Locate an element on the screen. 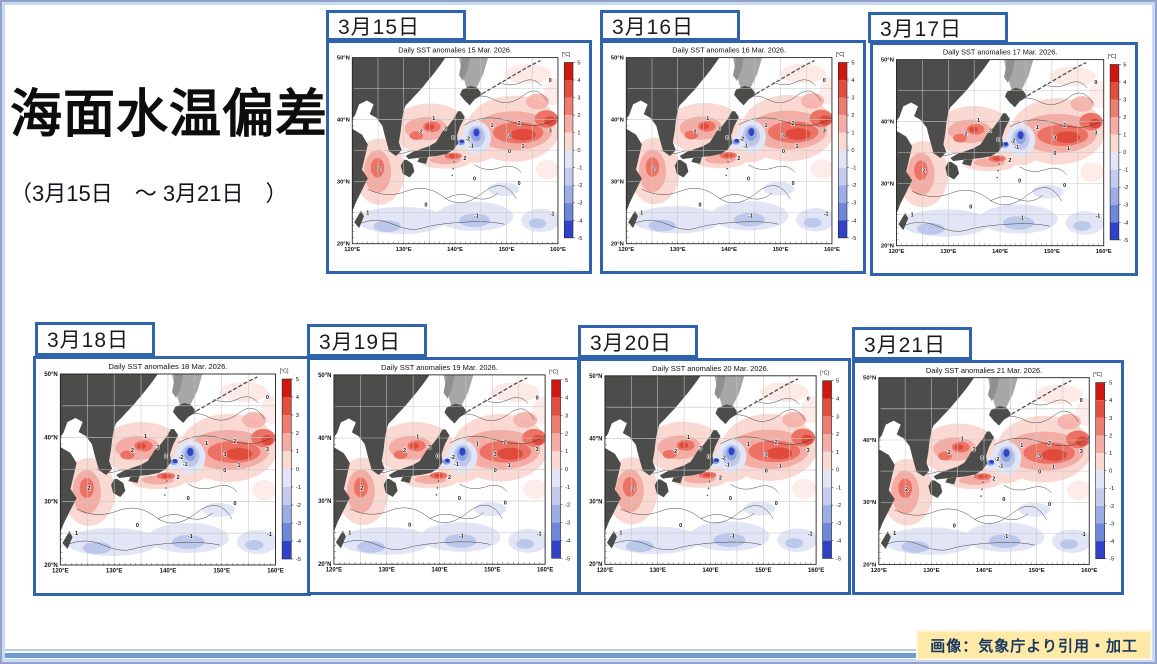  map-title: Daily SST anomalies 20 Mar. 2026. is located at coordinates (710, 368).